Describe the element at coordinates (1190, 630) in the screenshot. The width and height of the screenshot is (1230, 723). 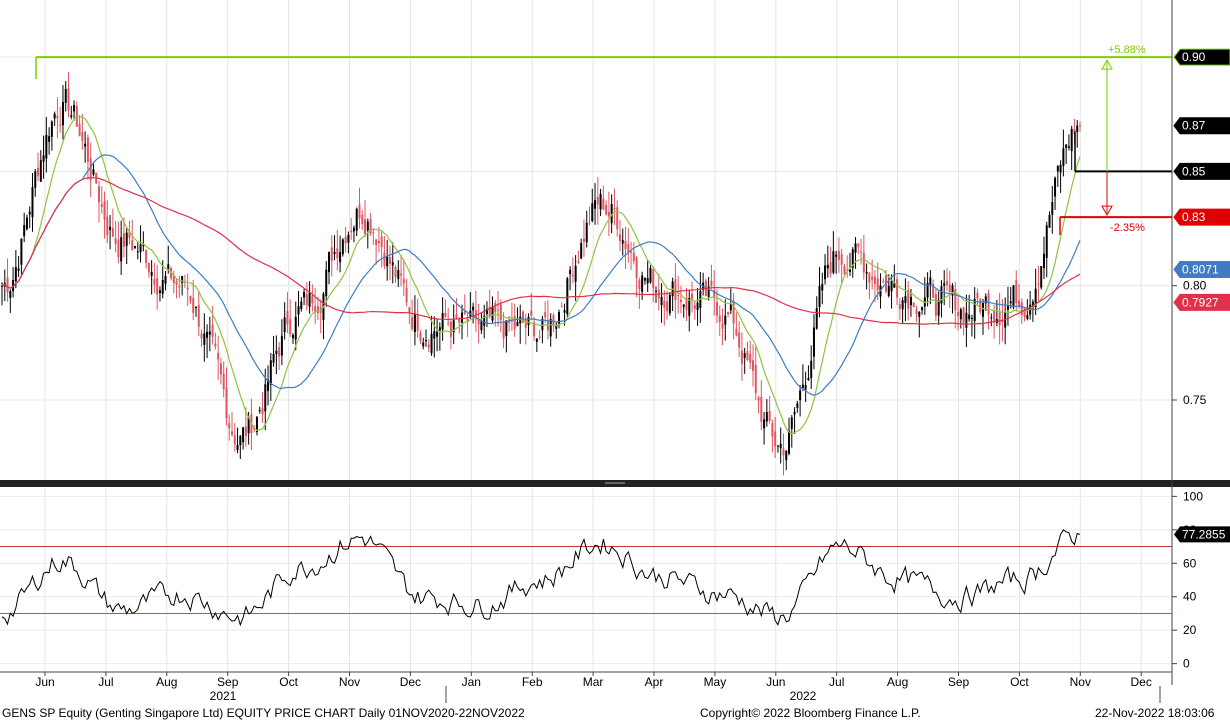
I see `rsi-y-tick-label: 20` at that location.